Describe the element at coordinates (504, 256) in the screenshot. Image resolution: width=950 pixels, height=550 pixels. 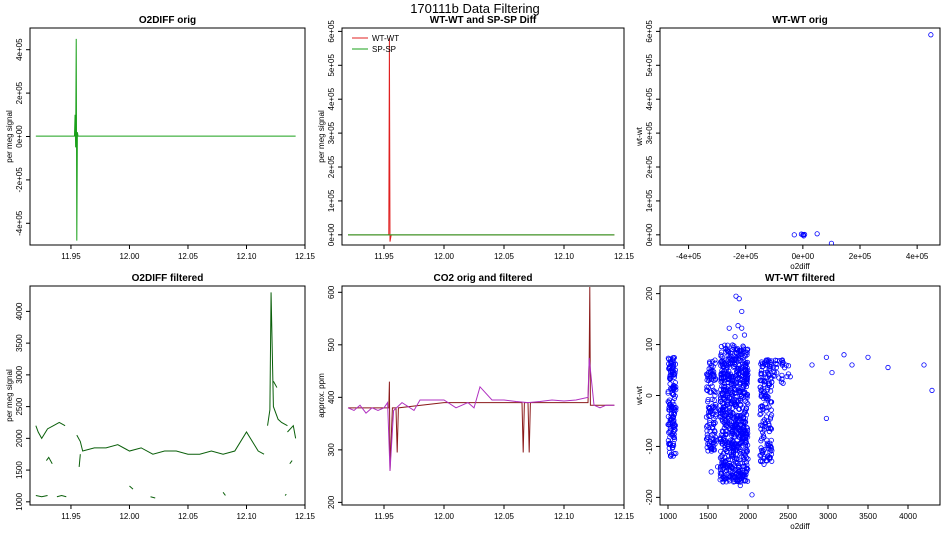
I see `x-tick-label: 12.05` at that location.